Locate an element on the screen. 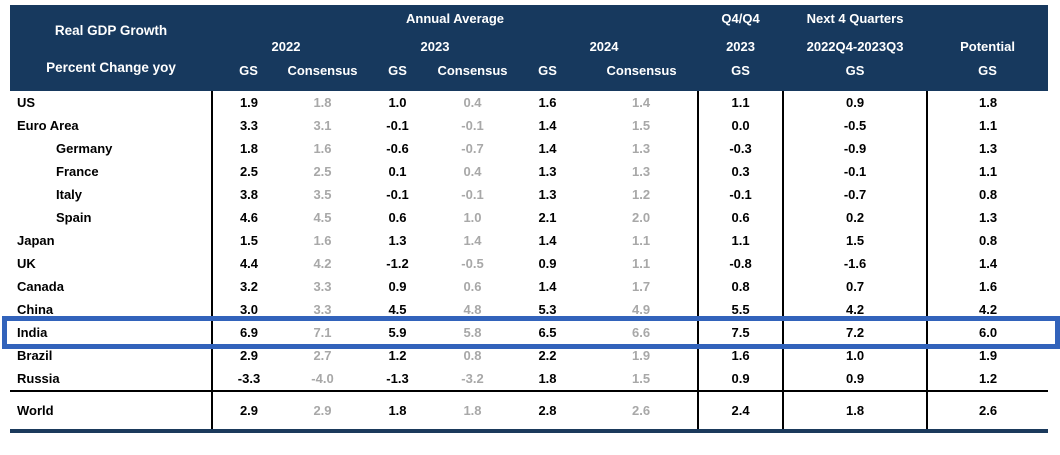 This screenshot has height=455, width=1060. table-title-cell: Real GDP Growth Percent Change yoy is located at coordinates (111, 48).